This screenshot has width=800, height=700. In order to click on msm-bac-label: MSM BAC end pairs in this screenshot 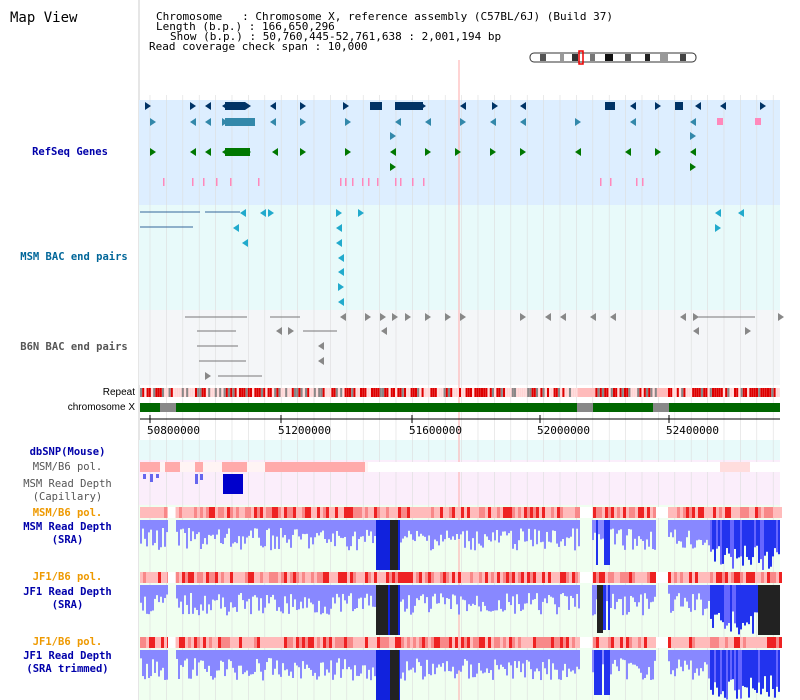, I will do `click(74, 257)`.